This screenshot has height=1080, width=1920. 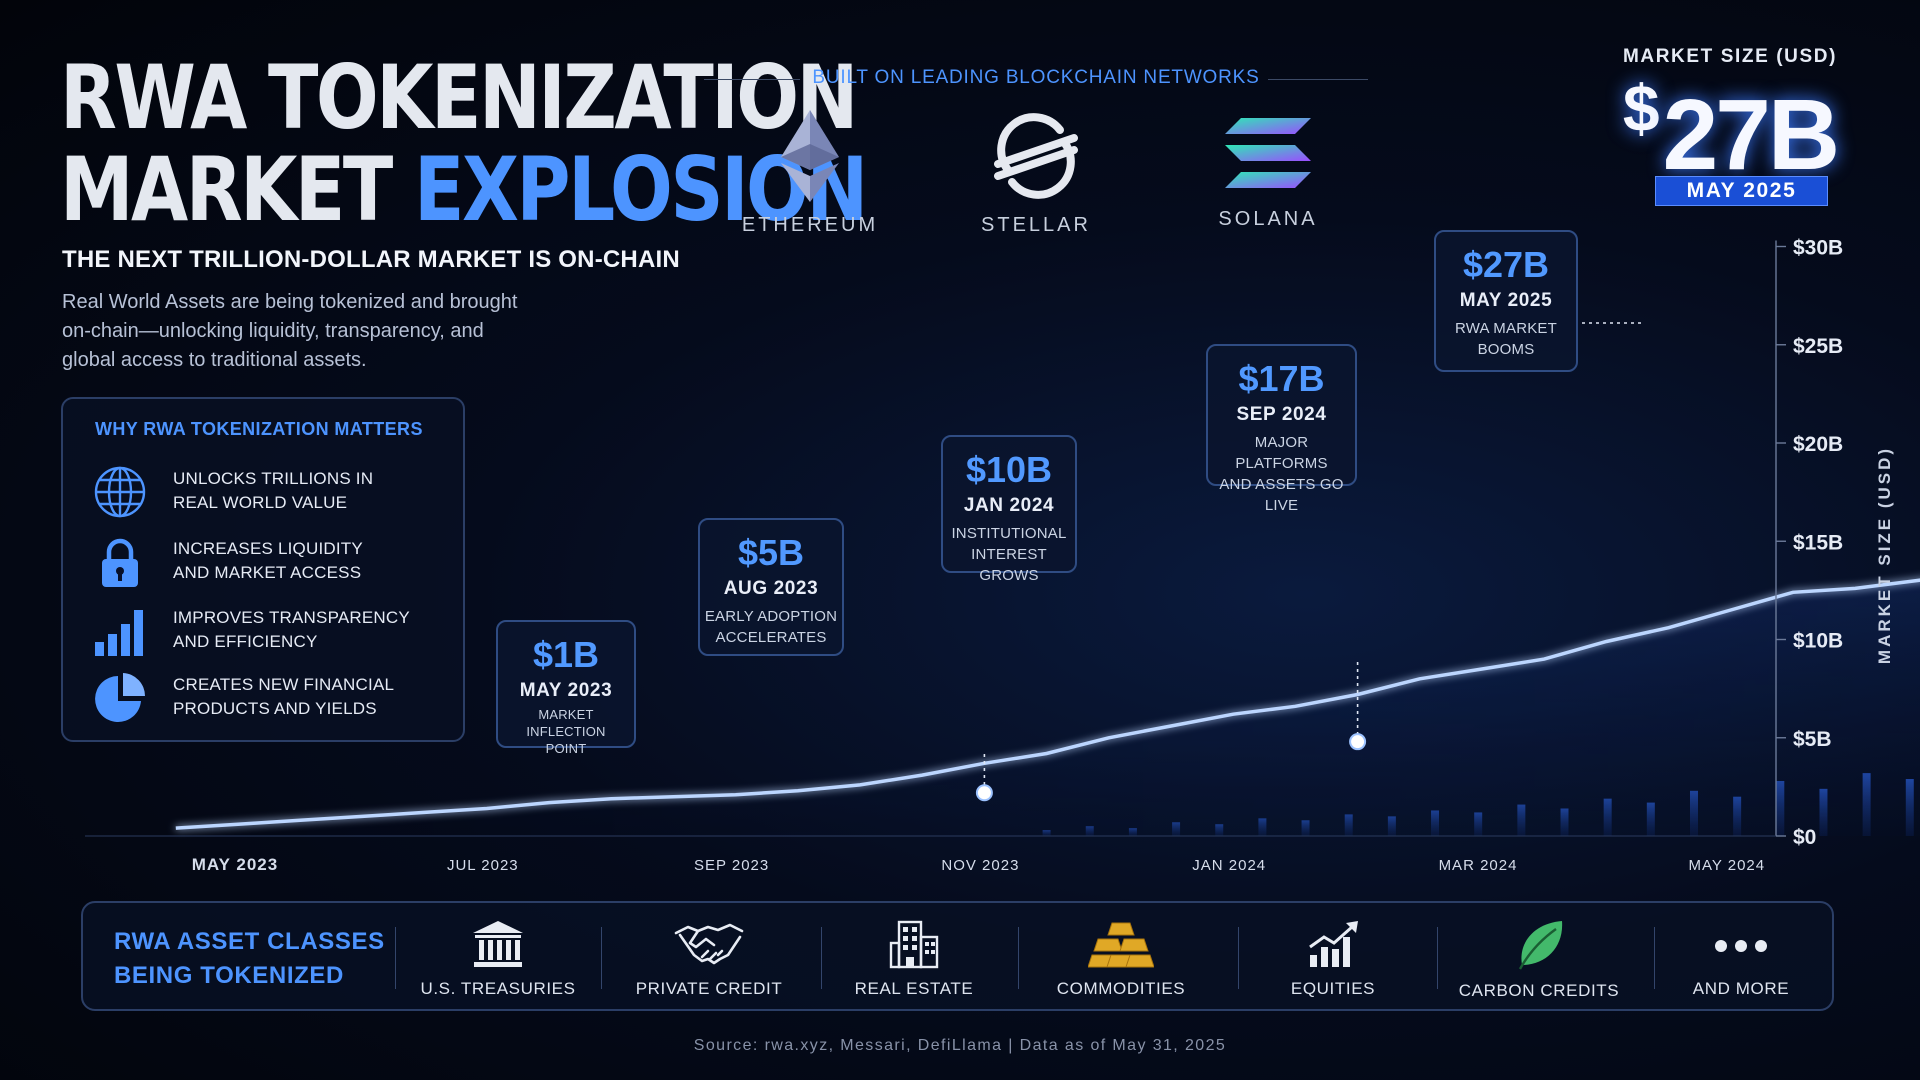 What do you see at coordinates (1641, 108) in the screenshot?
I see `currency-symbol: $` at bounding box center [1641, 108].